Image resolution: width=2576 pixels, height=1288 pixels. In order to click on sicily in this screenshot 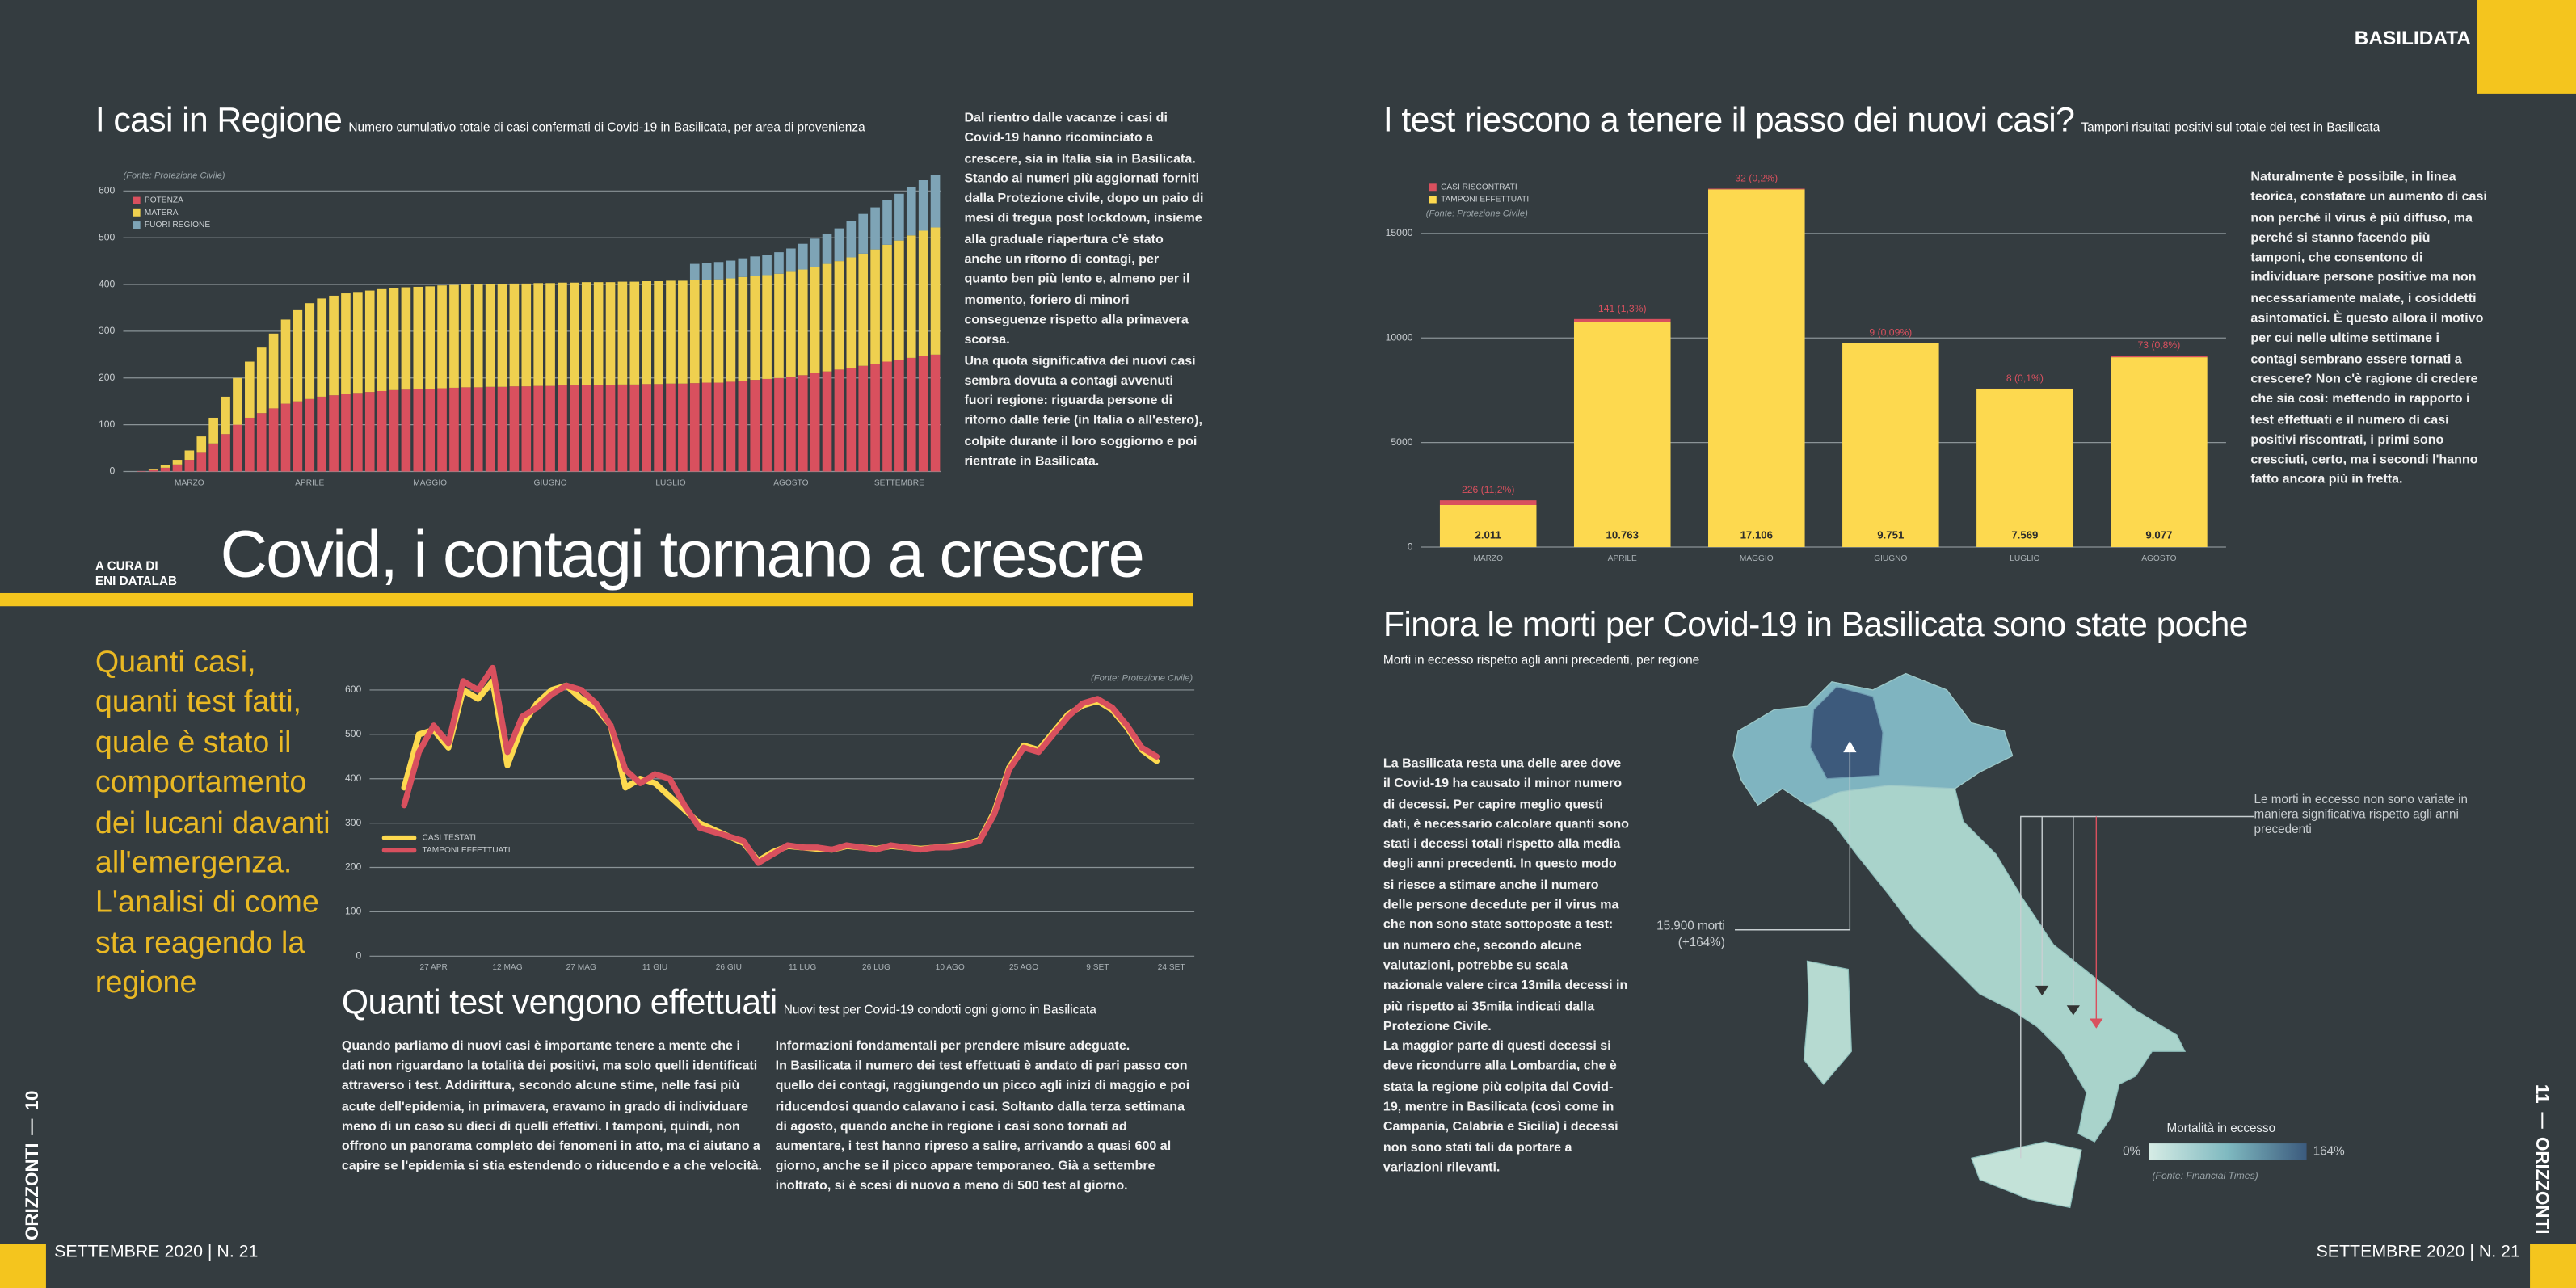, I will do `click(2026, 1175)`.